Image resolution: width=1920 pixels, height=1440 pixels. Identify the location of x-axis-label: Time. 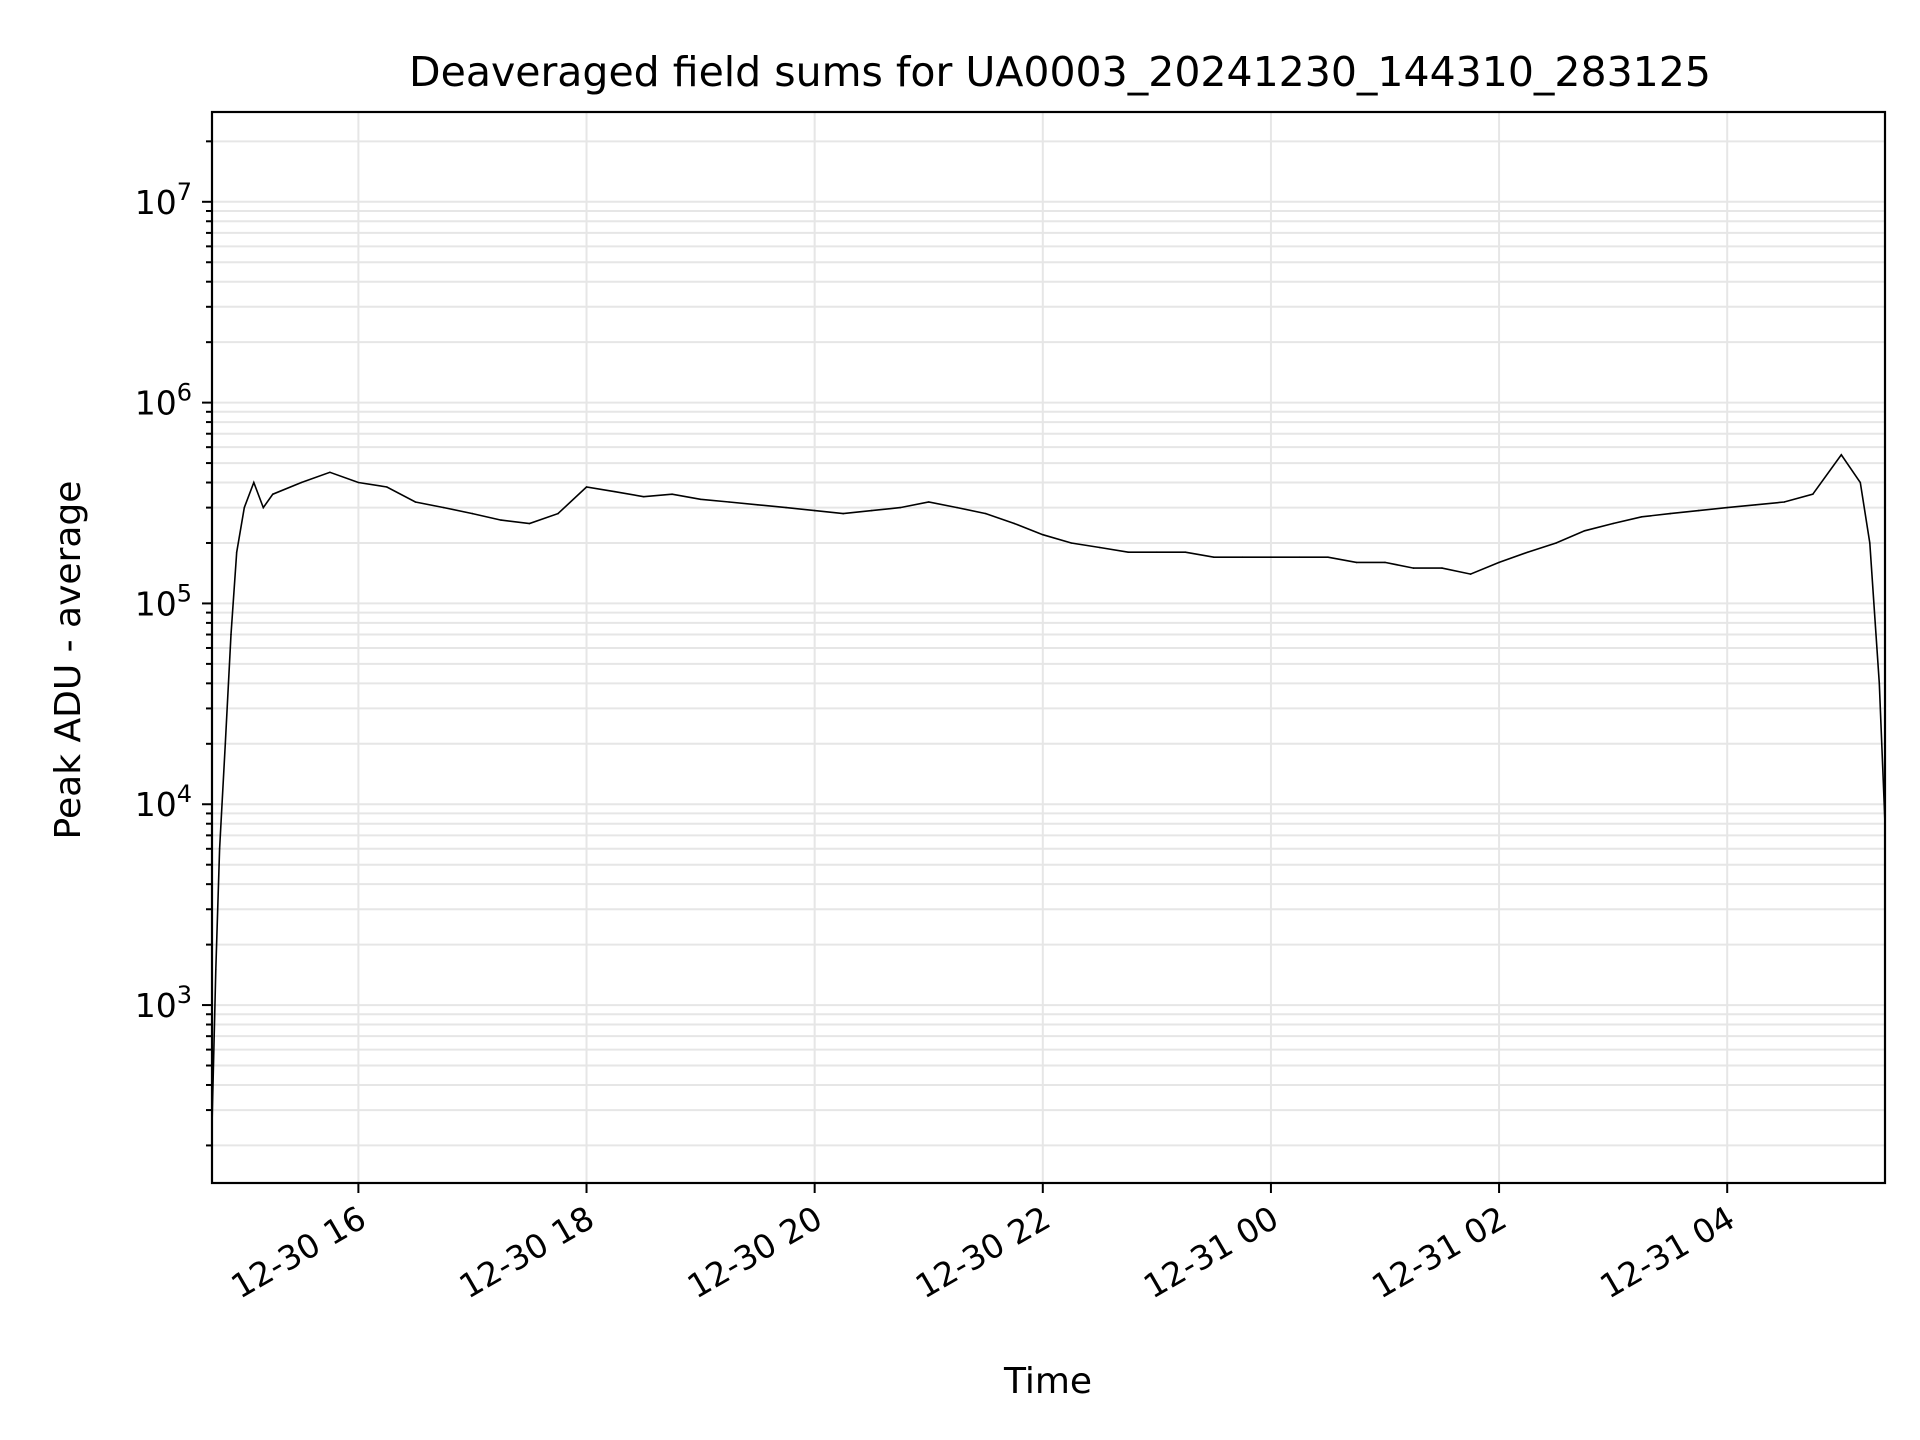
(1047, 1381).